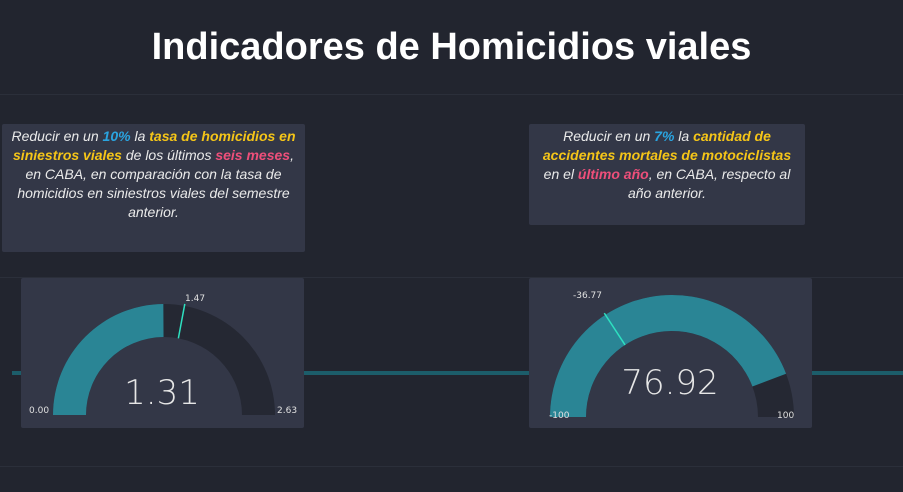 The height and width of the screenshot is (492, 903). What do you see at coordinates (181, 321) in the screenshot?
I see `indicator1-target-marker` at bounding box center [181, 321].